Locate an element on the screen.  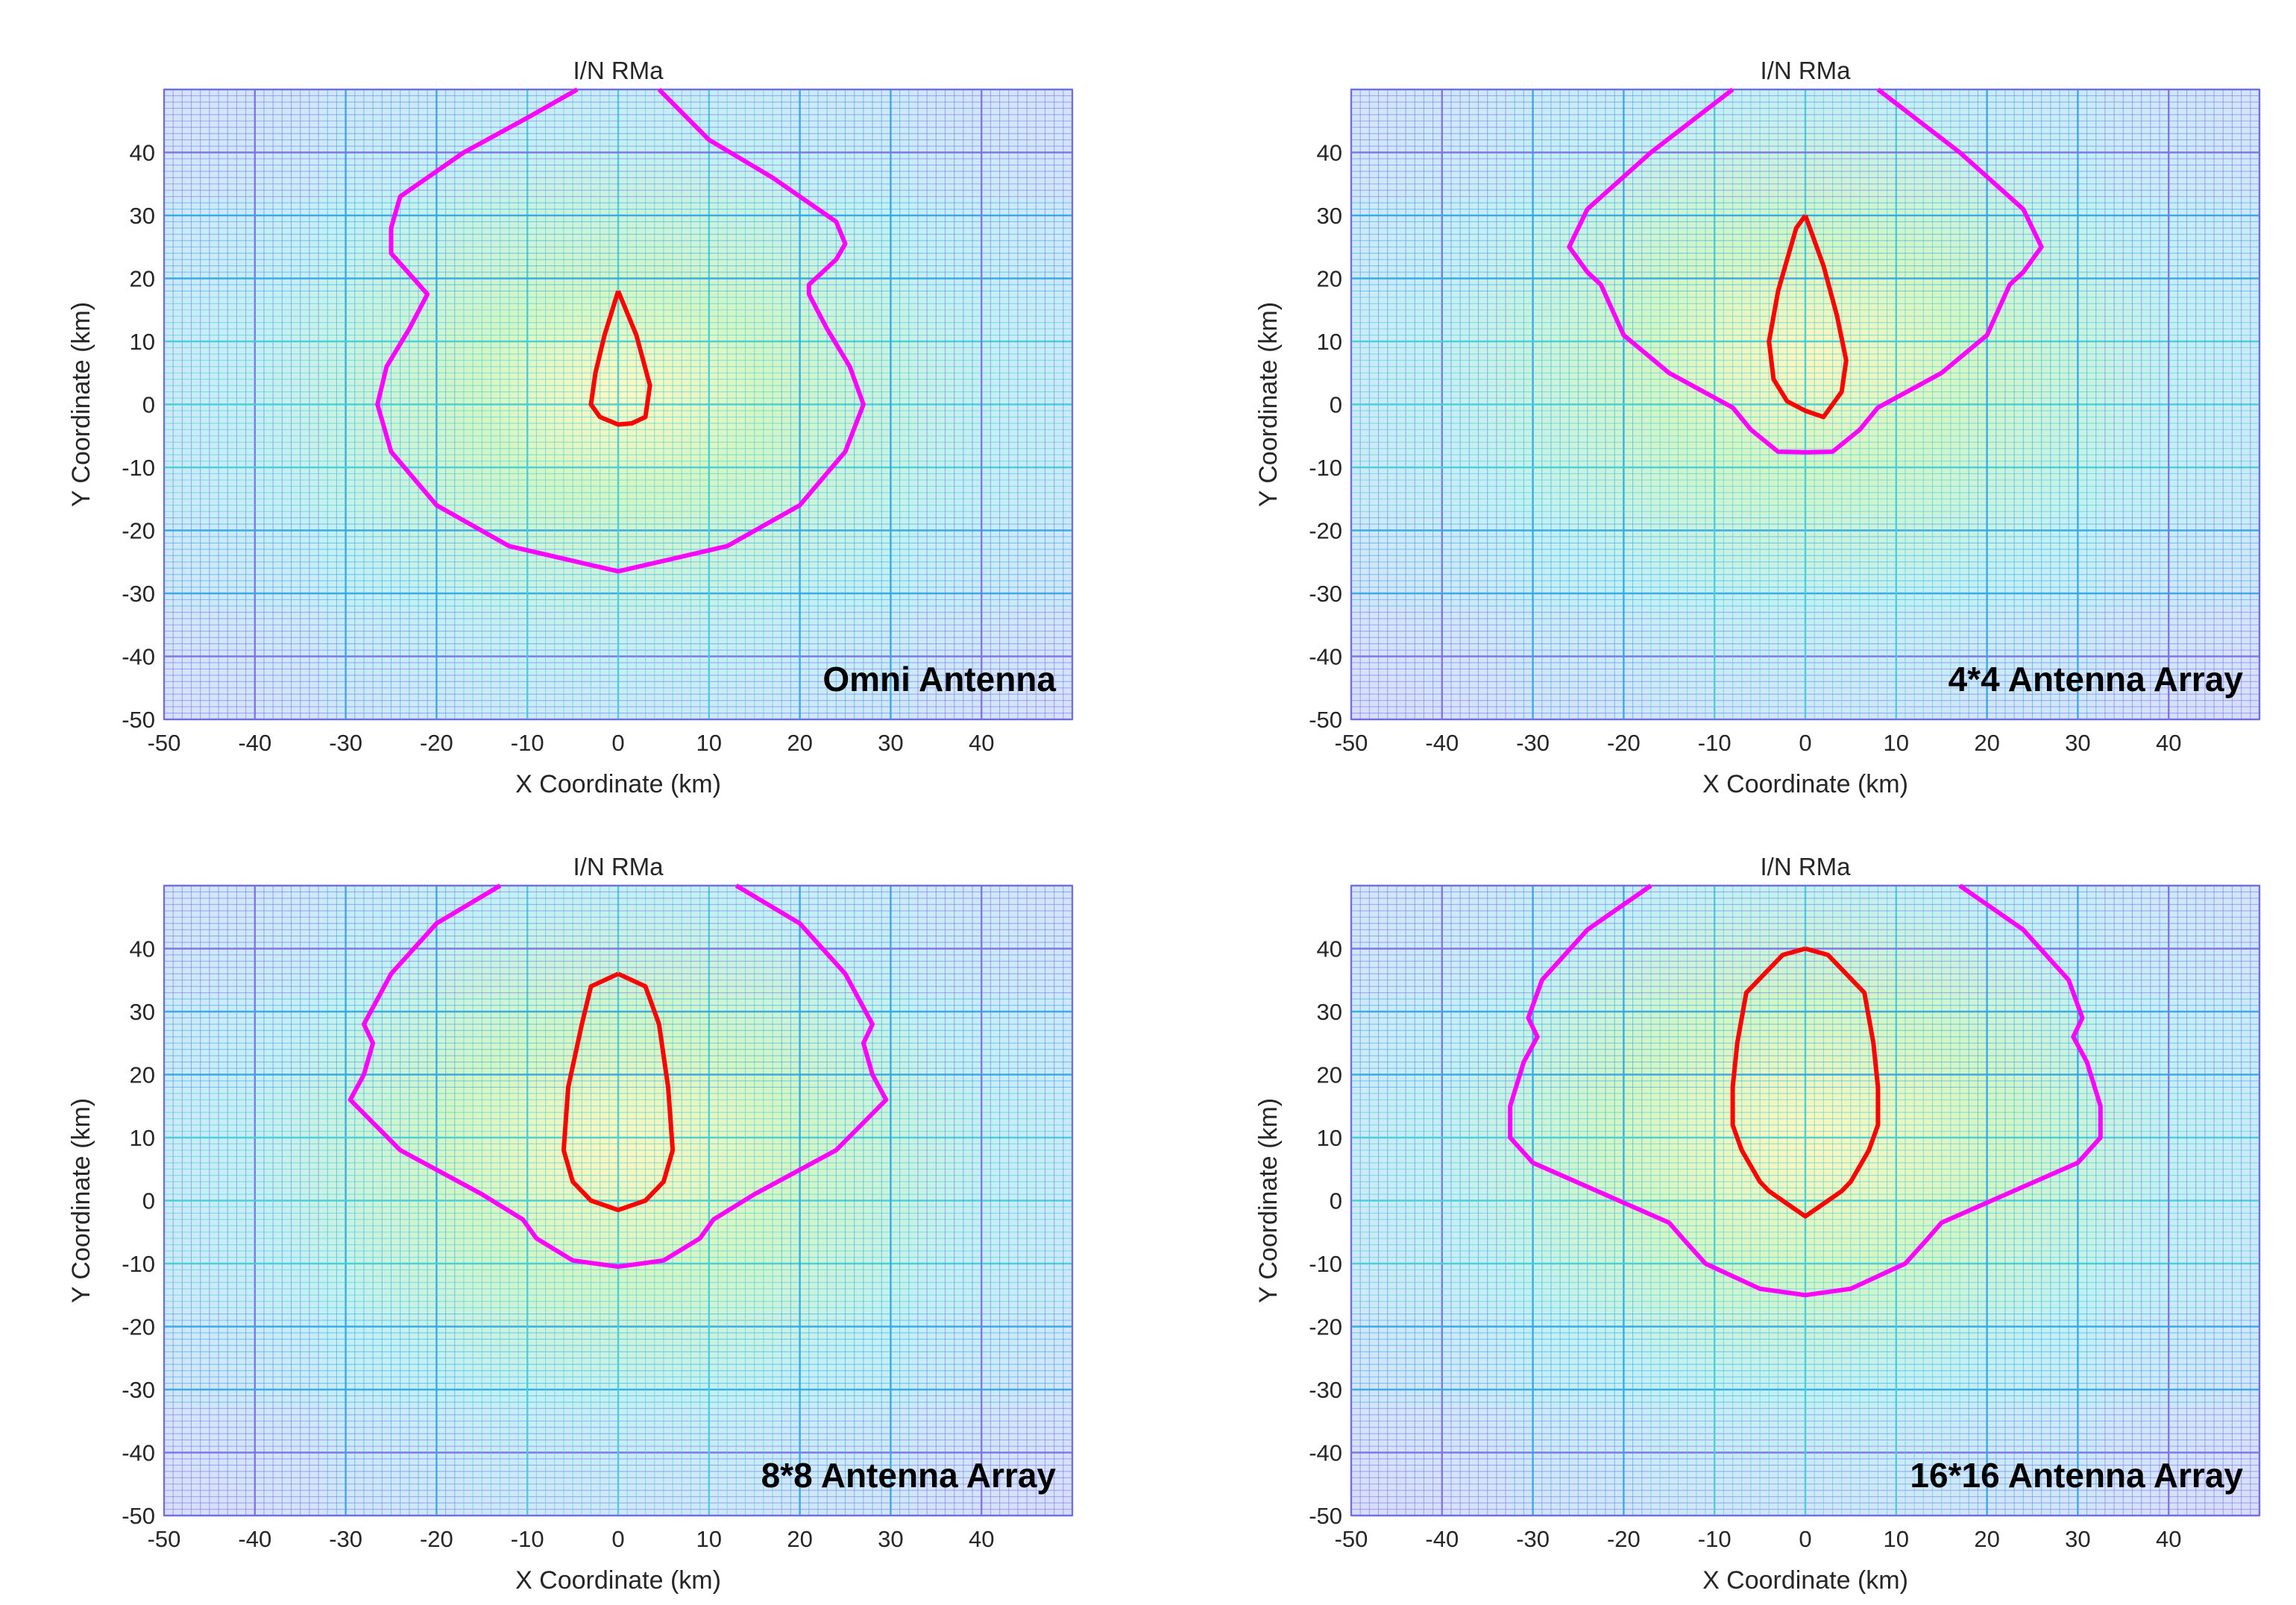
antenna-type-label: 16*16 Antenna Array is located at coordinates (2076, 1475).